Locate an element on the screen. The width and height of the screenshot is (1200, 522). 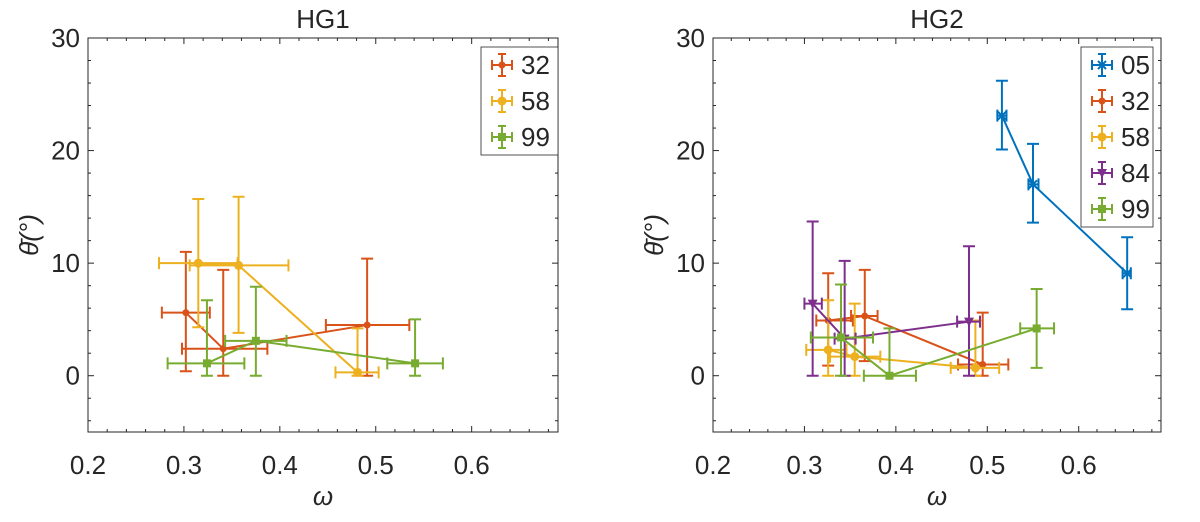
legend-label: 84 is located at coordinates (1135, 173).